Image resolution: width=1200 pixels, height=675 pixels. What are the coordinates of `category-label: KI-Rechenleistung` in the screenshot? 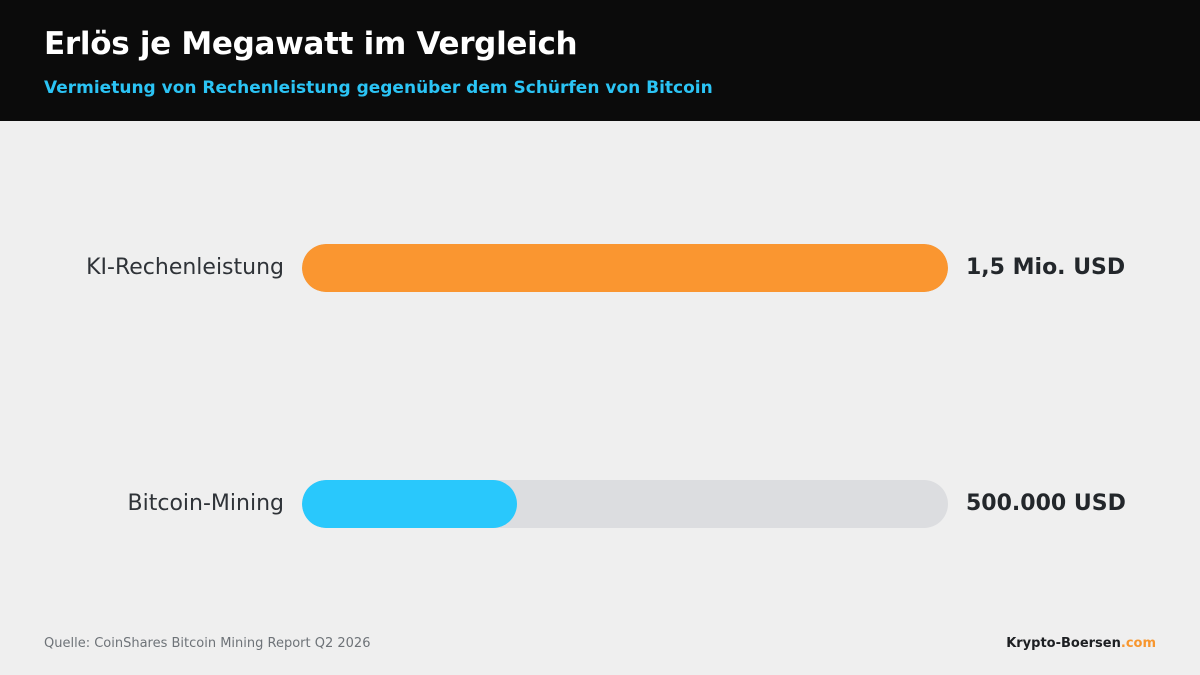 It's located at (185, 267).